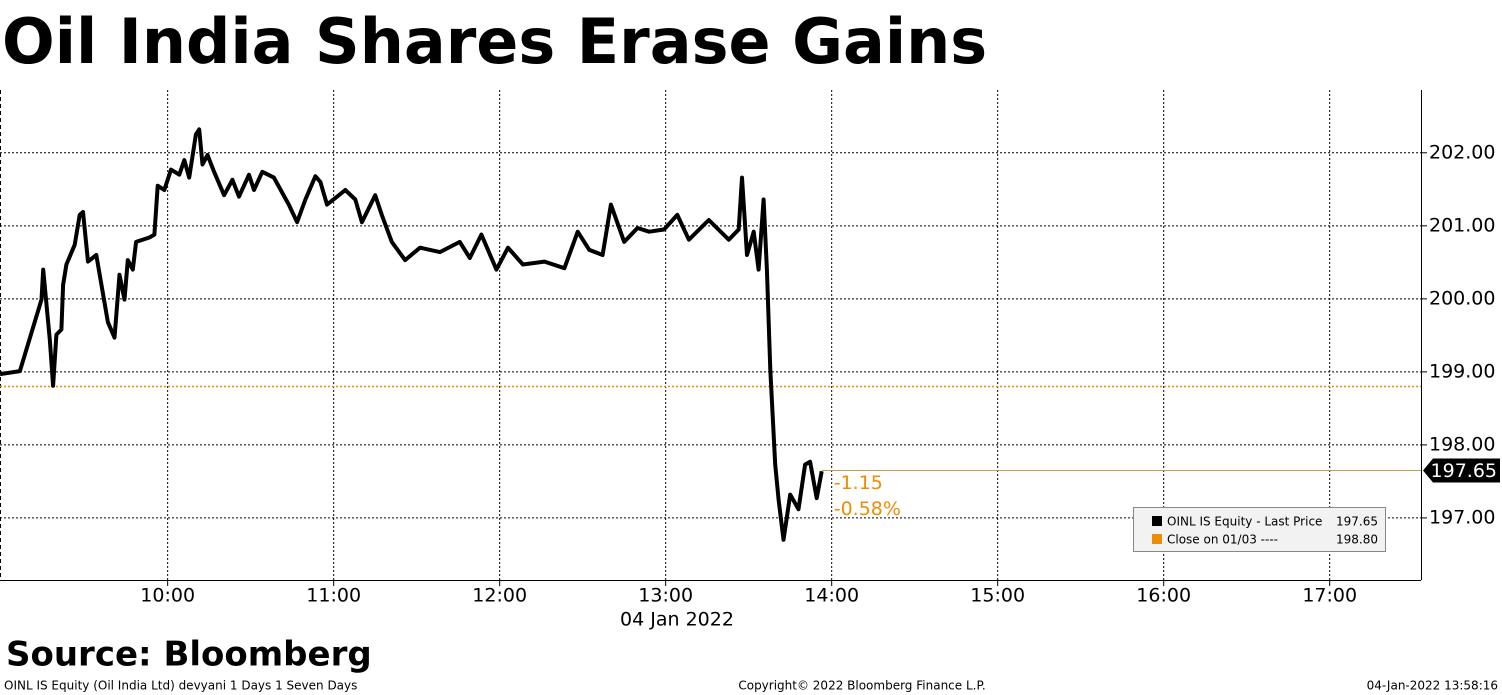 The image size is (1502, 695). Describe the element at coordinates (858, 483) in the screenshot. I see `change-annotation: -1.15` at that location.